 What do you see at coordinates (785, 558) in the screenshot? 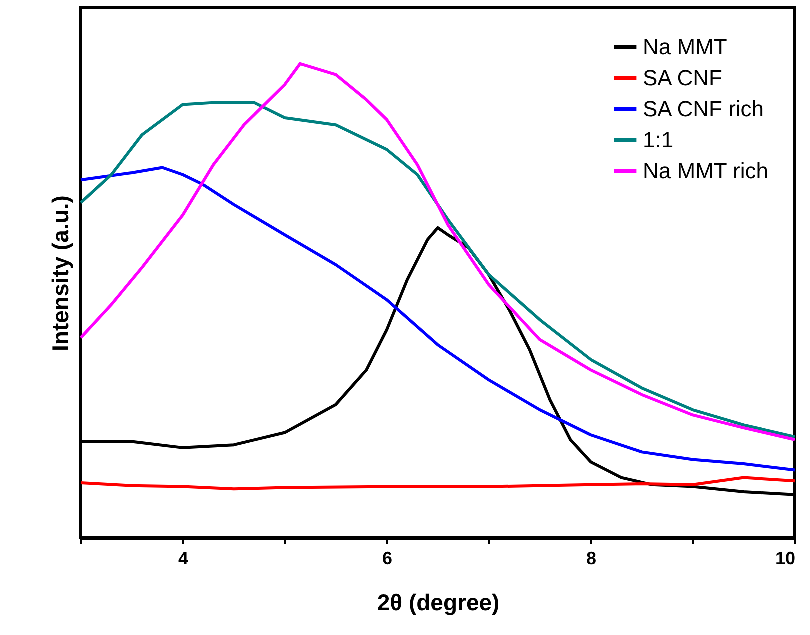
I see `x-tick-label: 10` at bounding box center [785, 558].